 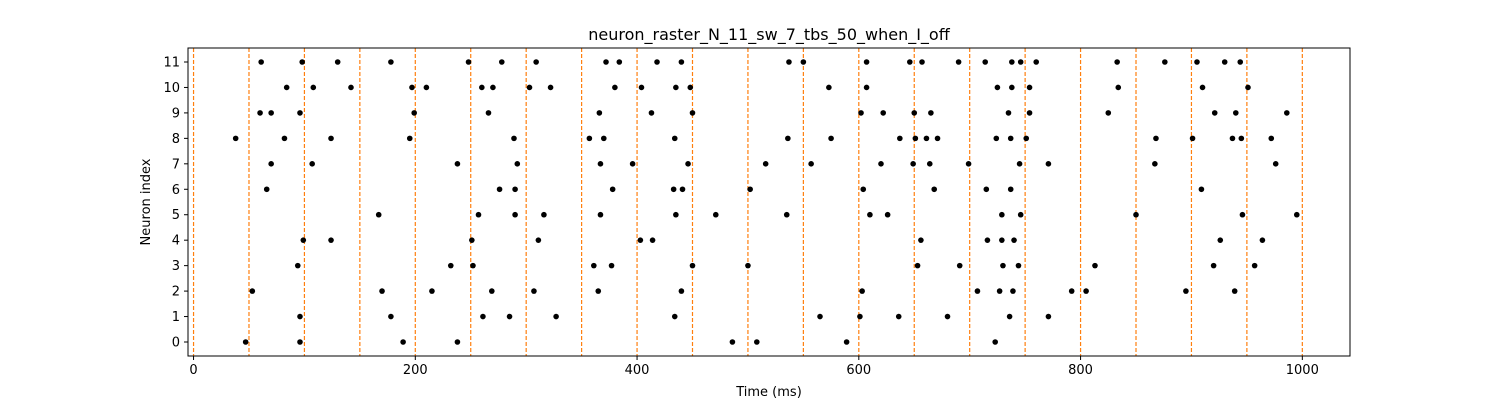 I want to click on x-tick-label: 800, so click(x=1080, y=370).